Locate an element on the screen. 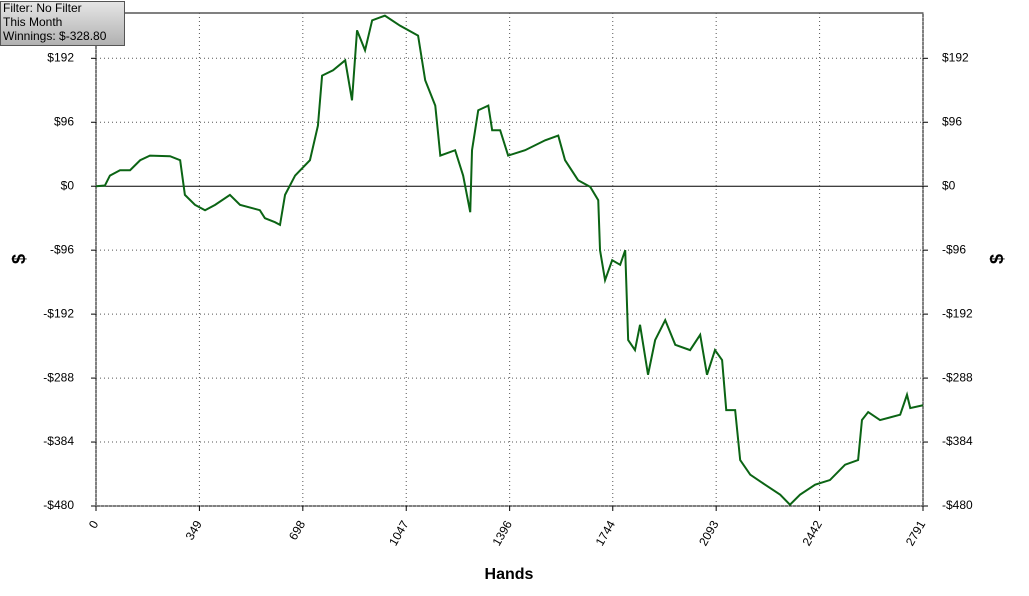 This screenshot has width=1029, height=596. y-tick-label: -$96 is located at coordinates (62, 249).